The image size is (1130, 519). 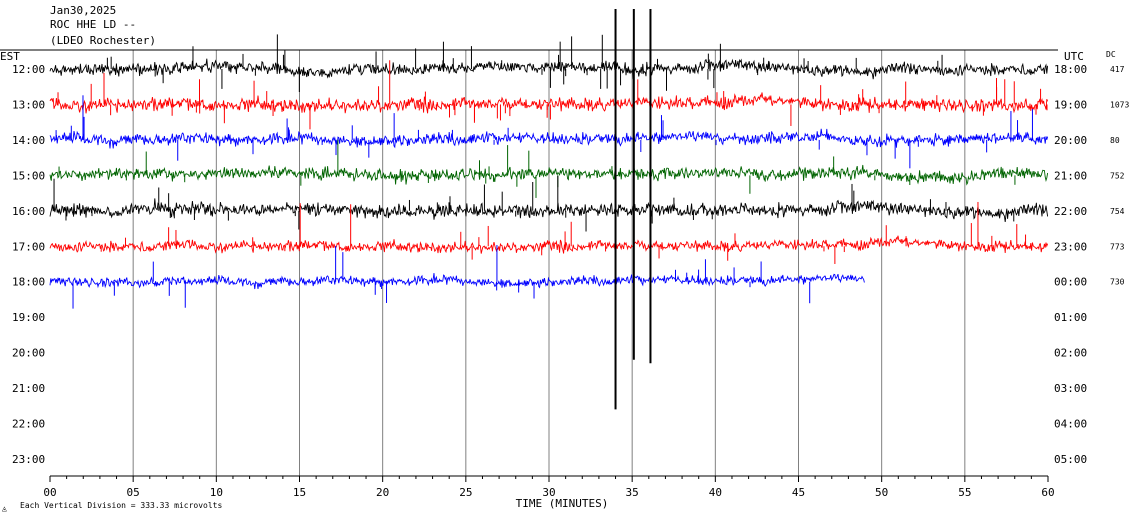 I want to click on utc-label-21:00: 21:00, so click(x=1070, y=175).